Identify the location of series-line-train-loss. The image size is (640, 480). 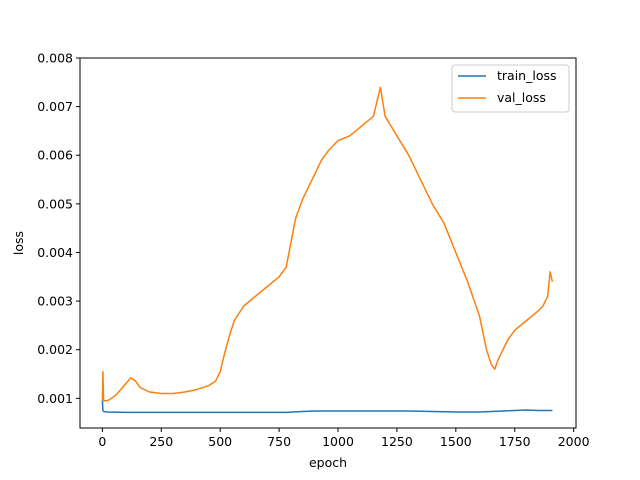
(327, 407).